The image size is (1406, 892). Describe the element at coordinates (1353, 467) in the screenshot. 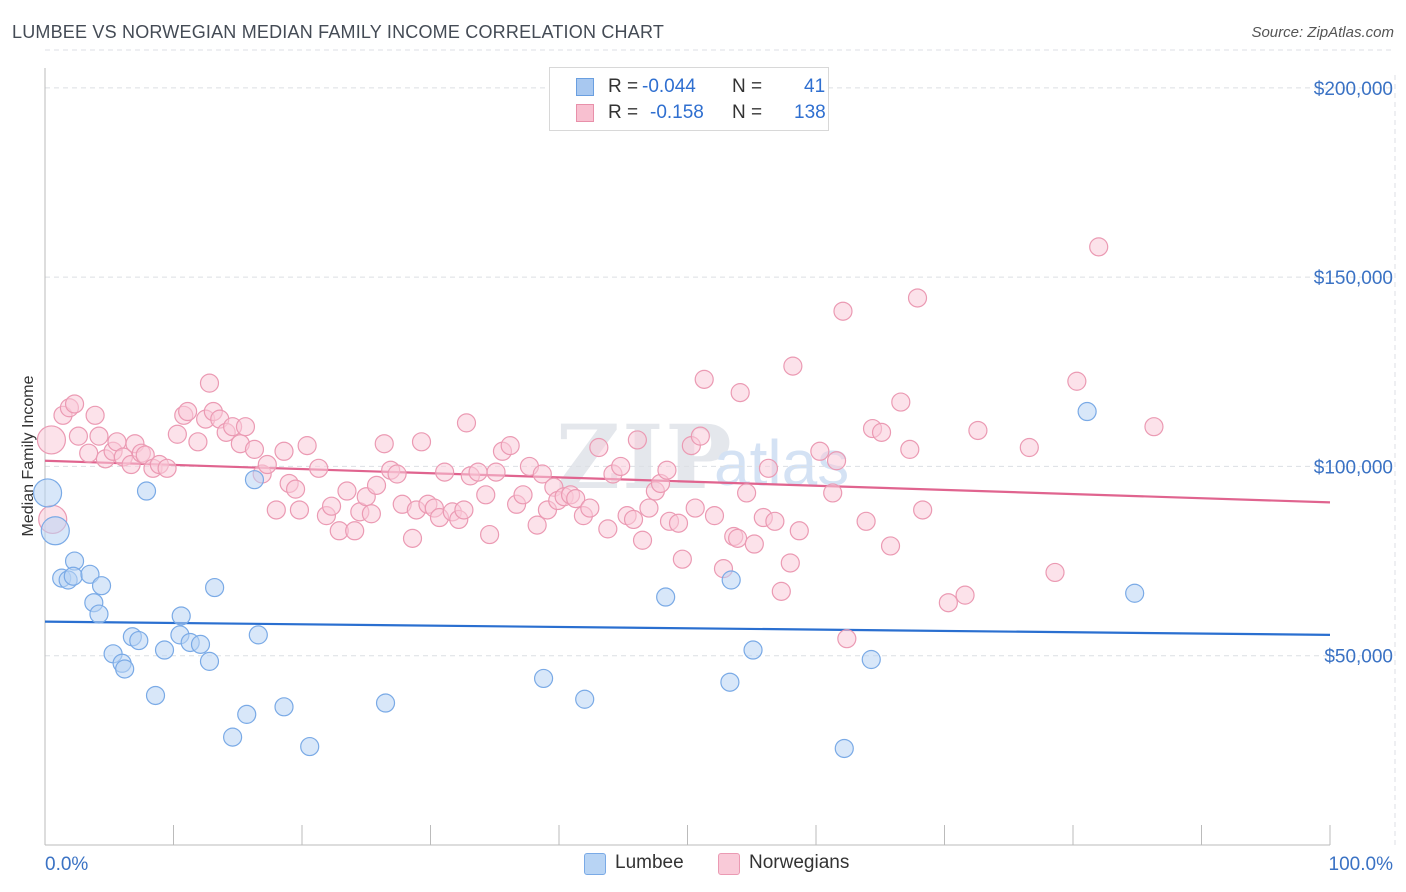

I see `y-tick-label: $100,000` at that location.